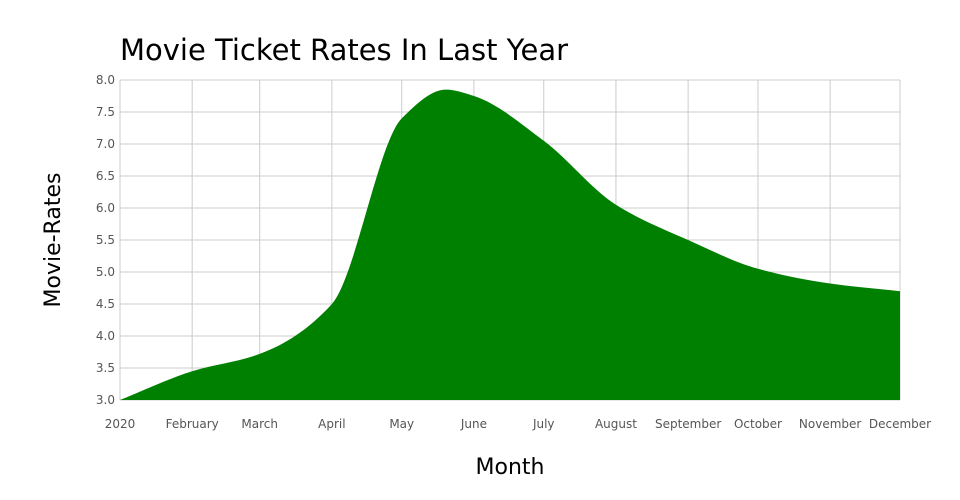  What do you see at coordinates (900, 424) in the screenshot?
I see `x-tick-label: December` at bounding box center [900, 424].